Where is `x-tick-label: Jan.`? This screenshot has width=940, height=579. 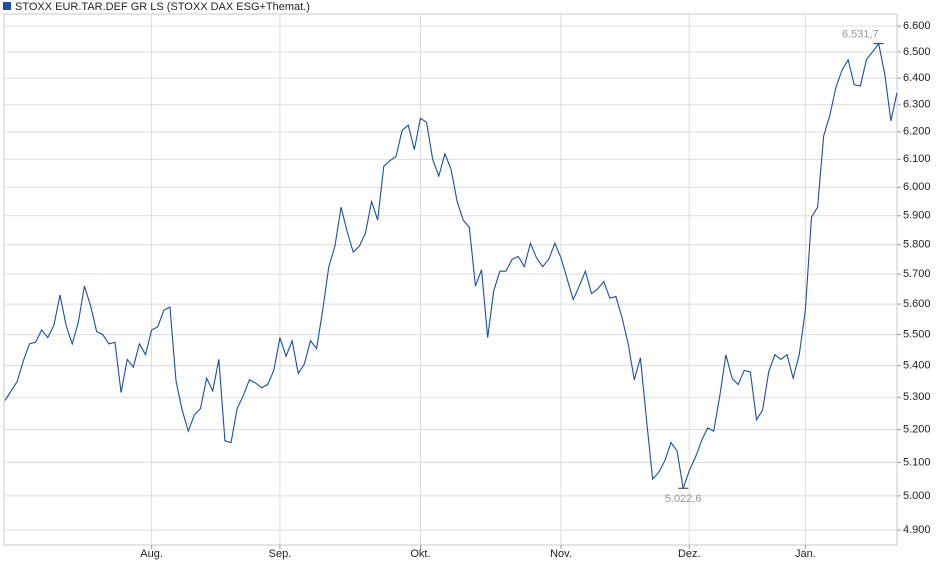
x-tick-label: Jan. is located at coordinates (805, 554).